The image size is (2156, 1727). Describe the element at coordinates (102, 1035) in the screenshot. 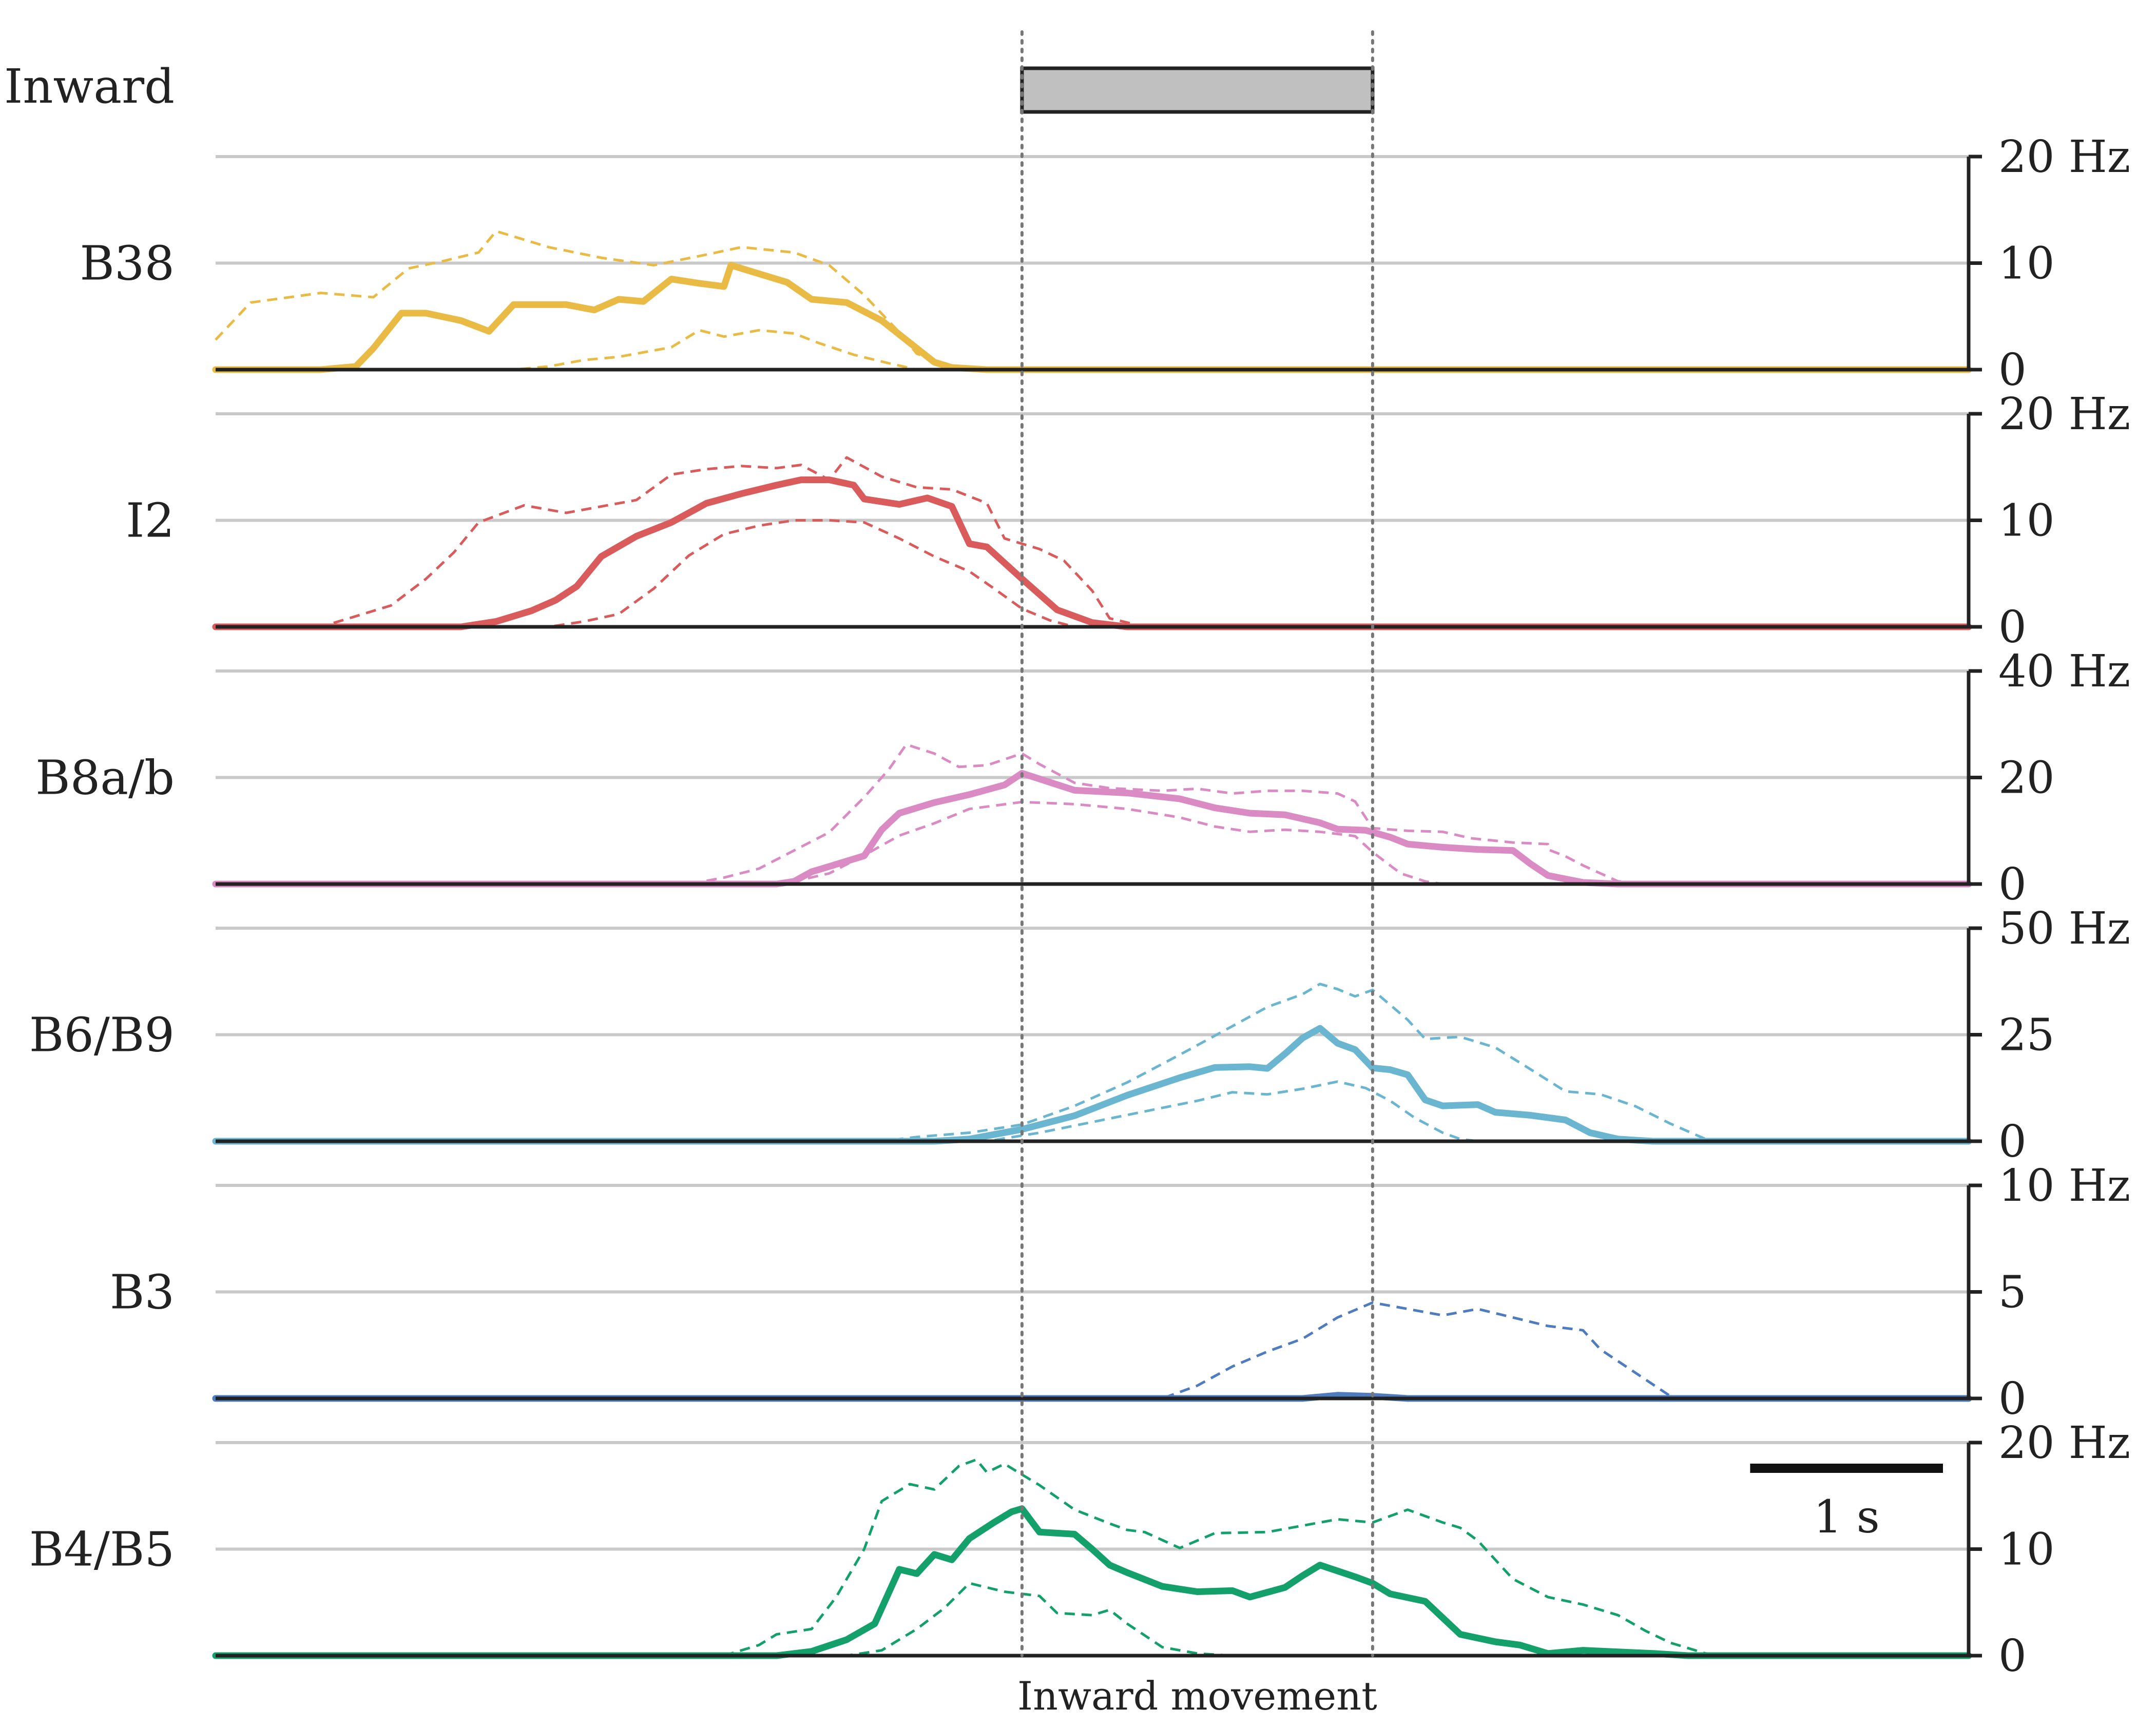

I see `row-label-b6-b9: B6/B9` at that location.